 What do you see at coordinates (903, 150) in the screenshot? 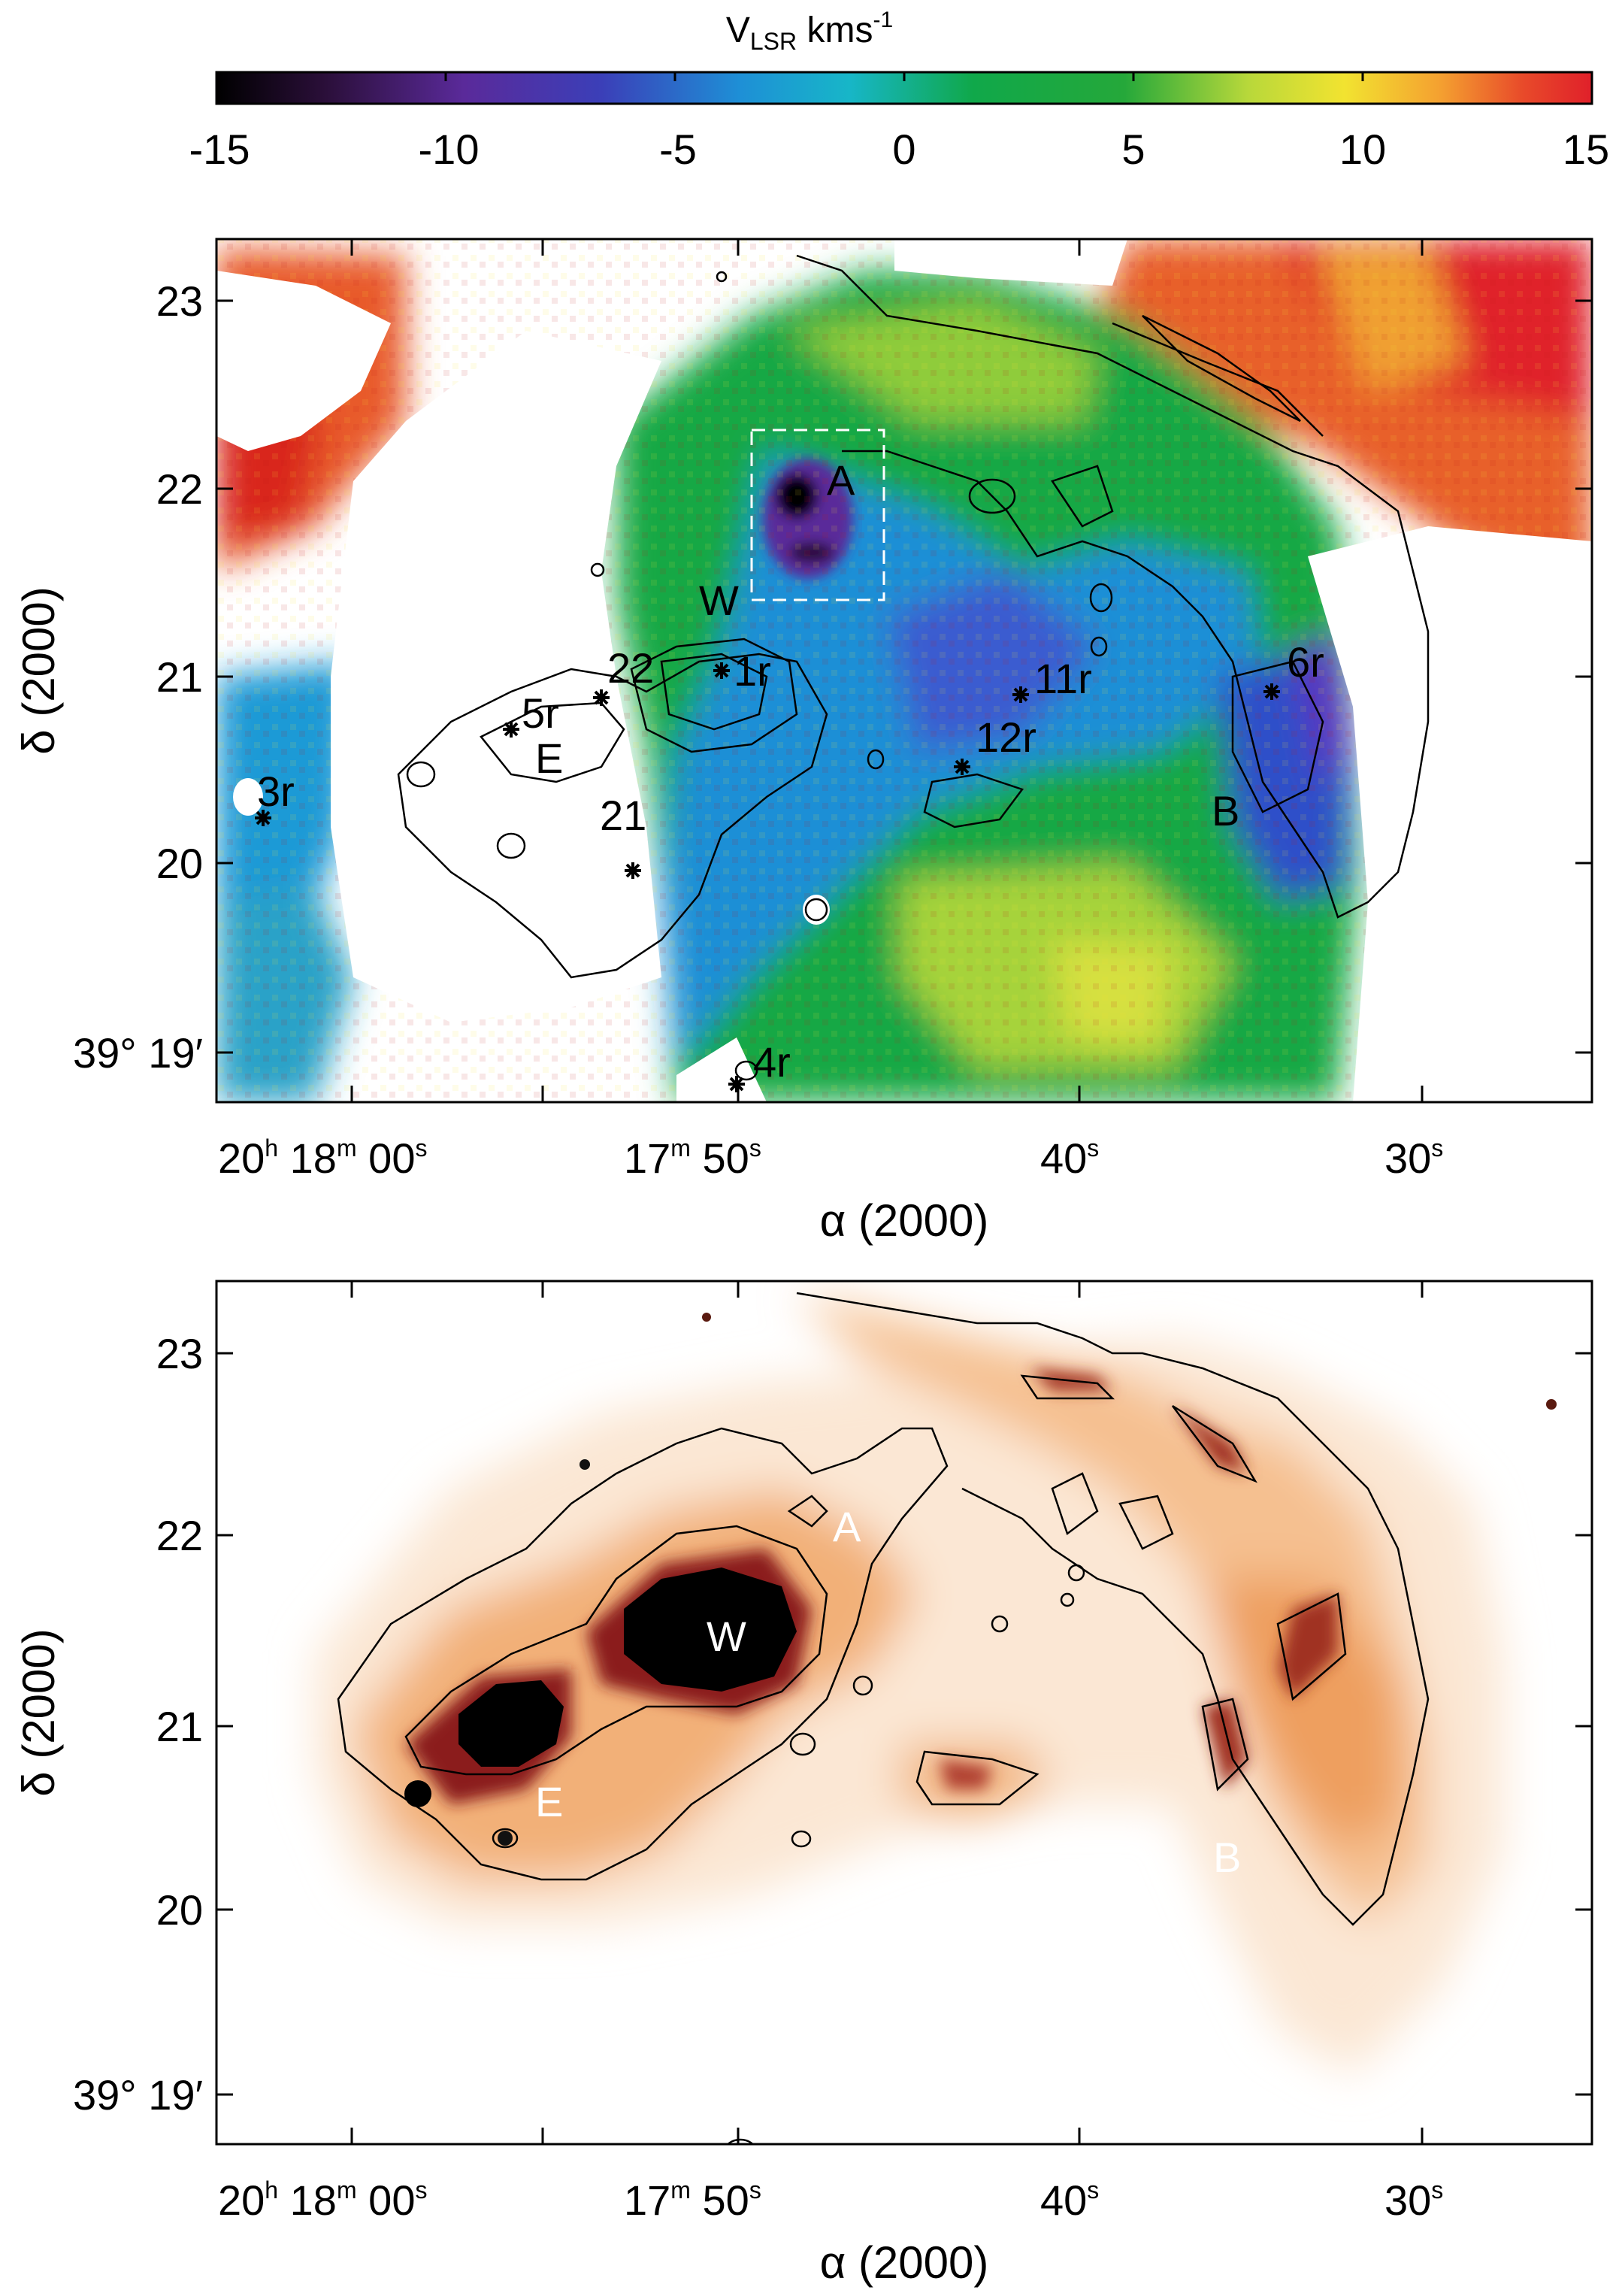
I see `colorbar-tick: 0` at bounding box center [903, 150].